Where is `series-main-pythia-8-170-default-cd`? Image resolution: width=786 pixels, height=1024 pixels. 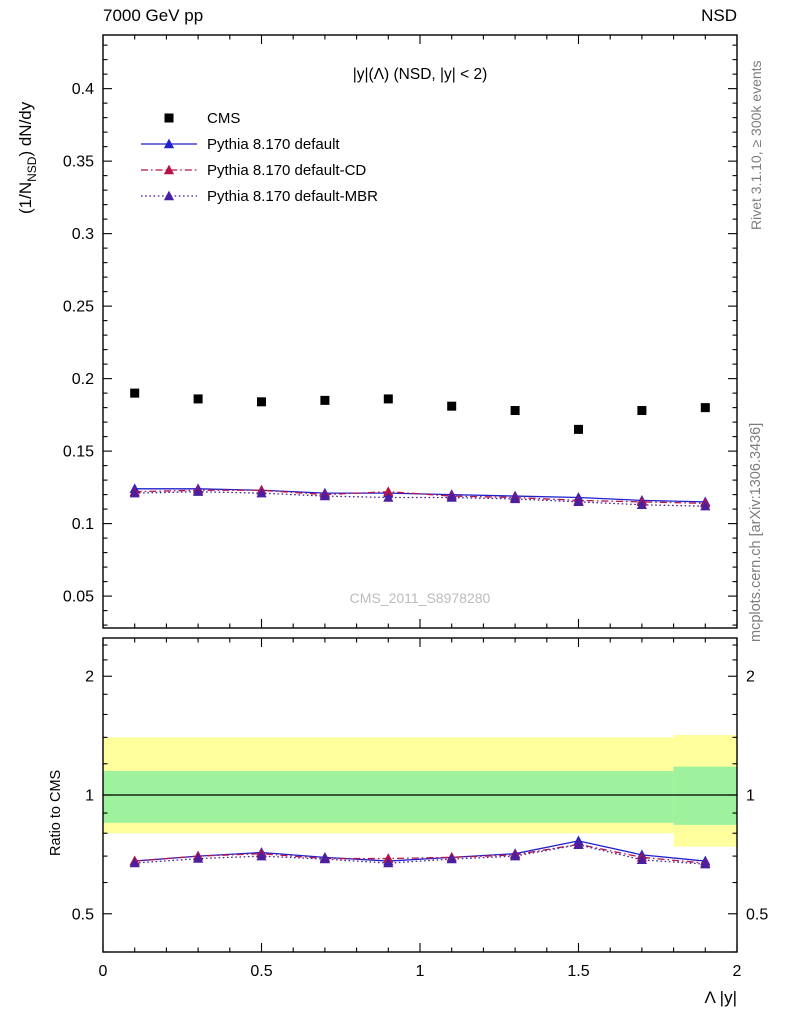
series-main-pythia-8-170-default-cd is located at coordinates (420, 496).